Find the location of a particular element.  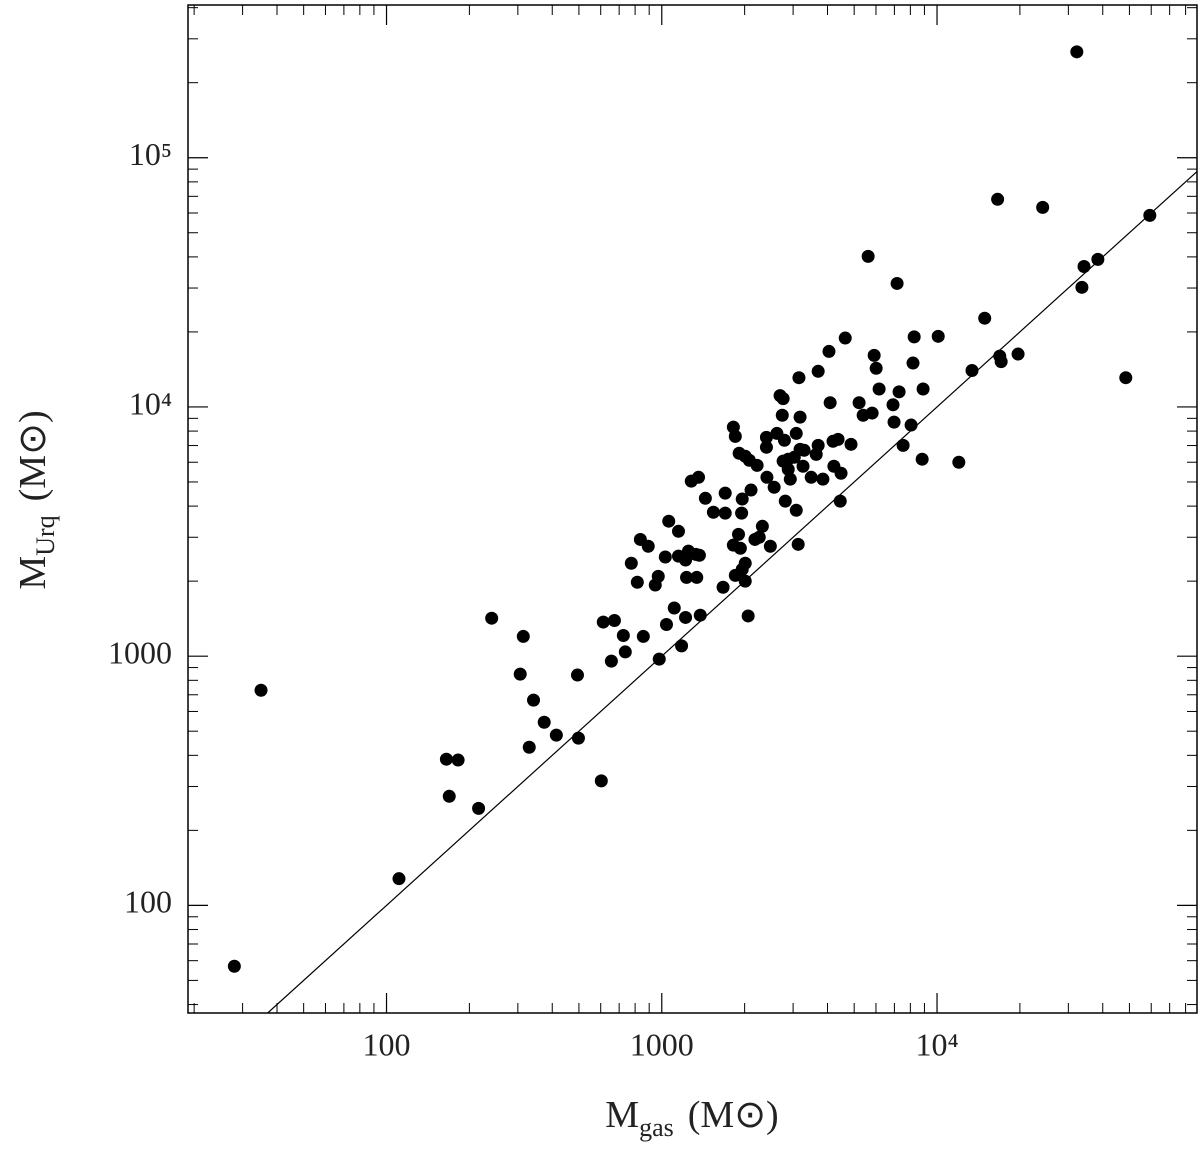

y-tick-label: 10⁴ is located at coordinates (150, 403).